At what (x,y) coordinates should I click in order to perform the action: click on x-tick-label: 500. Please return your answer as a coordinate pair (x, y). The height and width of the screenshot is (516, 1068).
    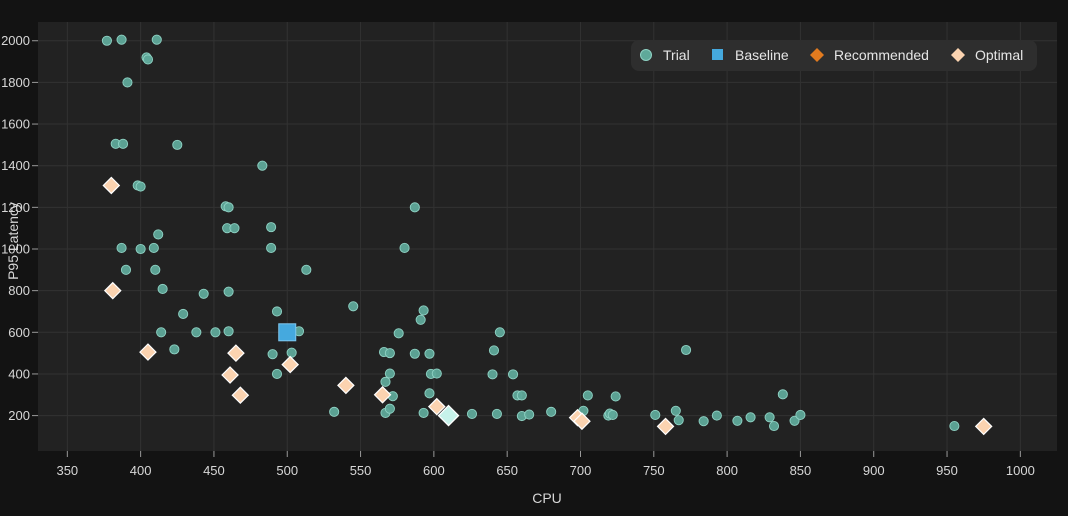
    Looking at the image, I should click on (287, 470).